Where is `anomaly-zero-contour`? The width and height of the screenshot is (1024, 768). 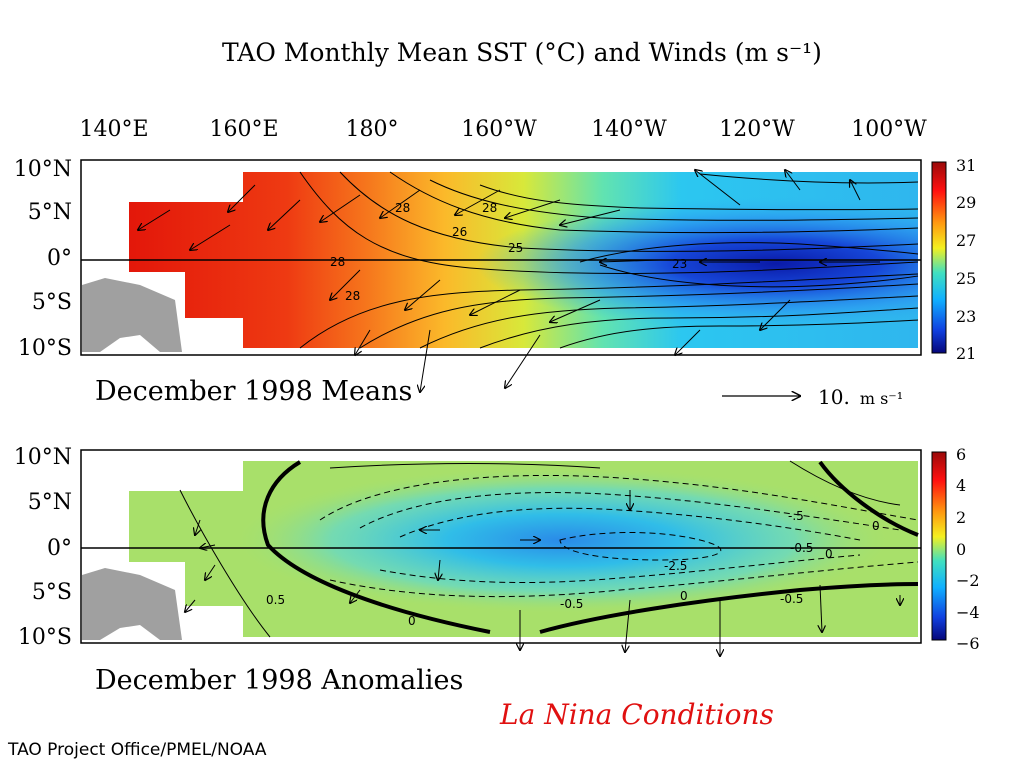 anomaly-zero-contour is located at coordinates (590, 547).